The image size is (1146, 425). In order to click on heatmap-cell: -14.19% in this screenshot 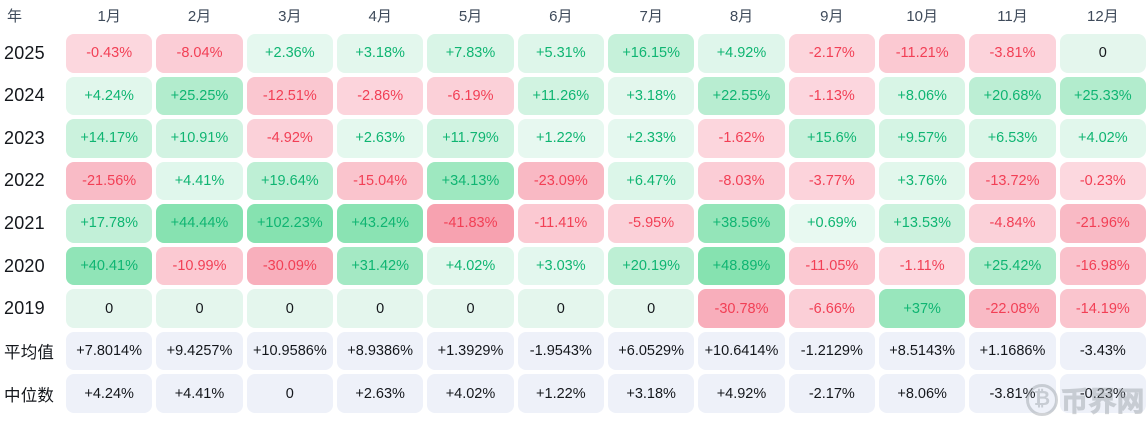, I will do `click(1102, 308)`.